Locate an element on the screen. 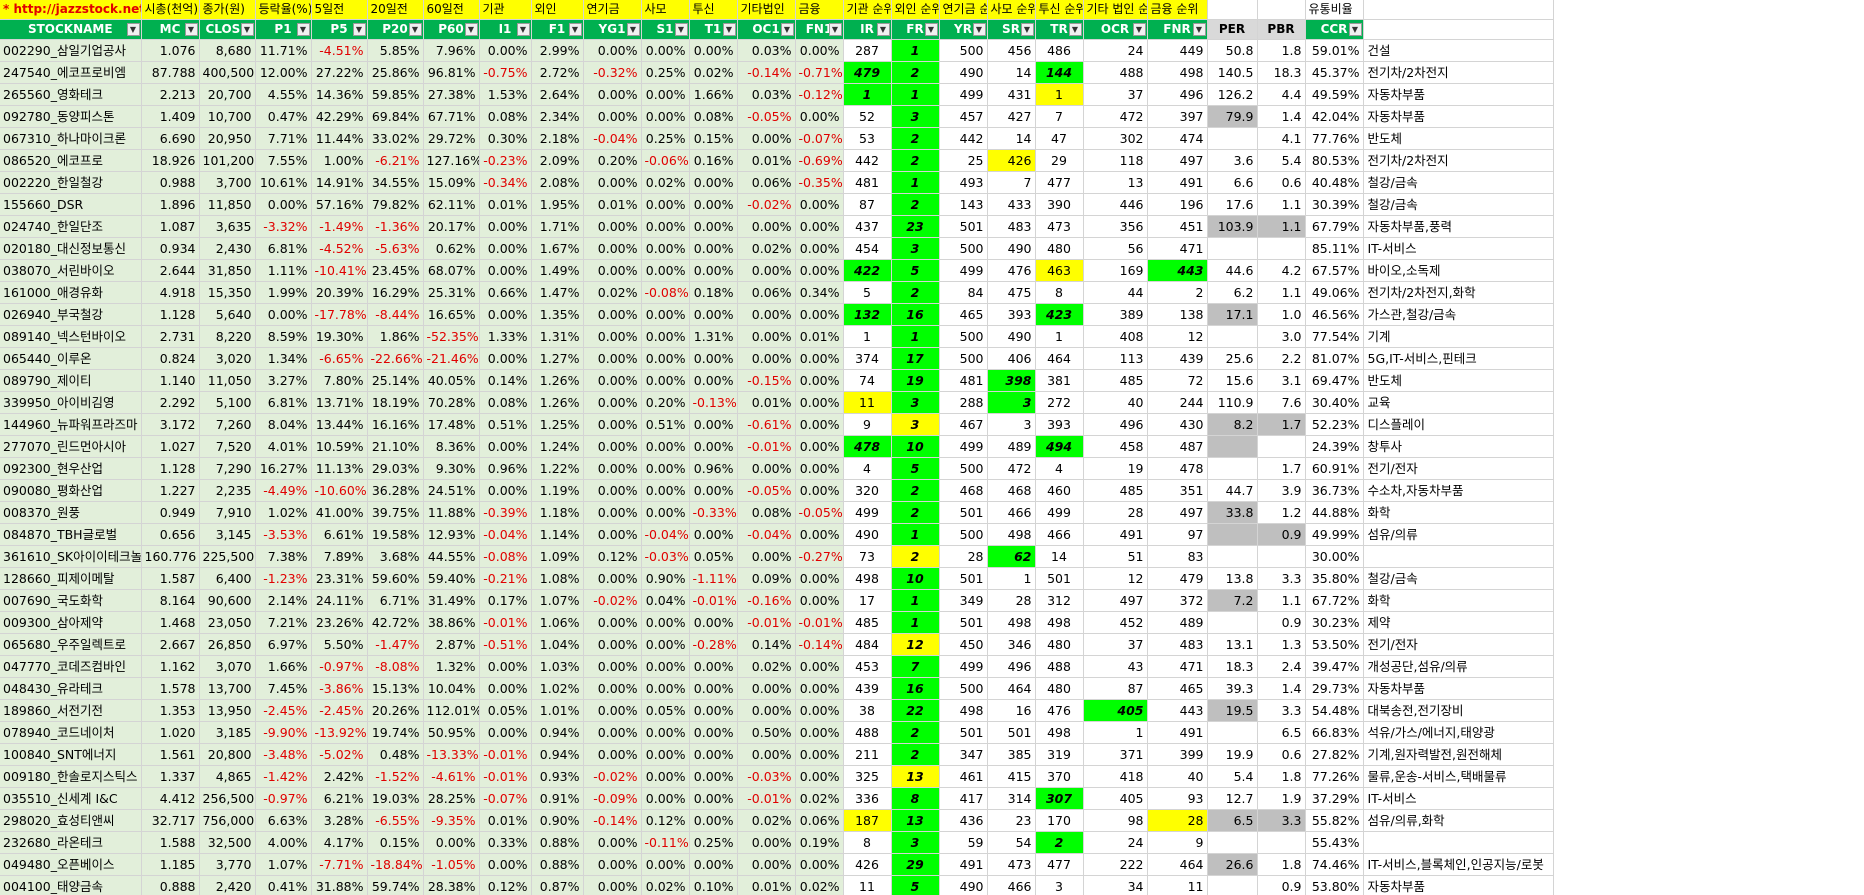  cell: 417 is located at coordinates (963, 798).